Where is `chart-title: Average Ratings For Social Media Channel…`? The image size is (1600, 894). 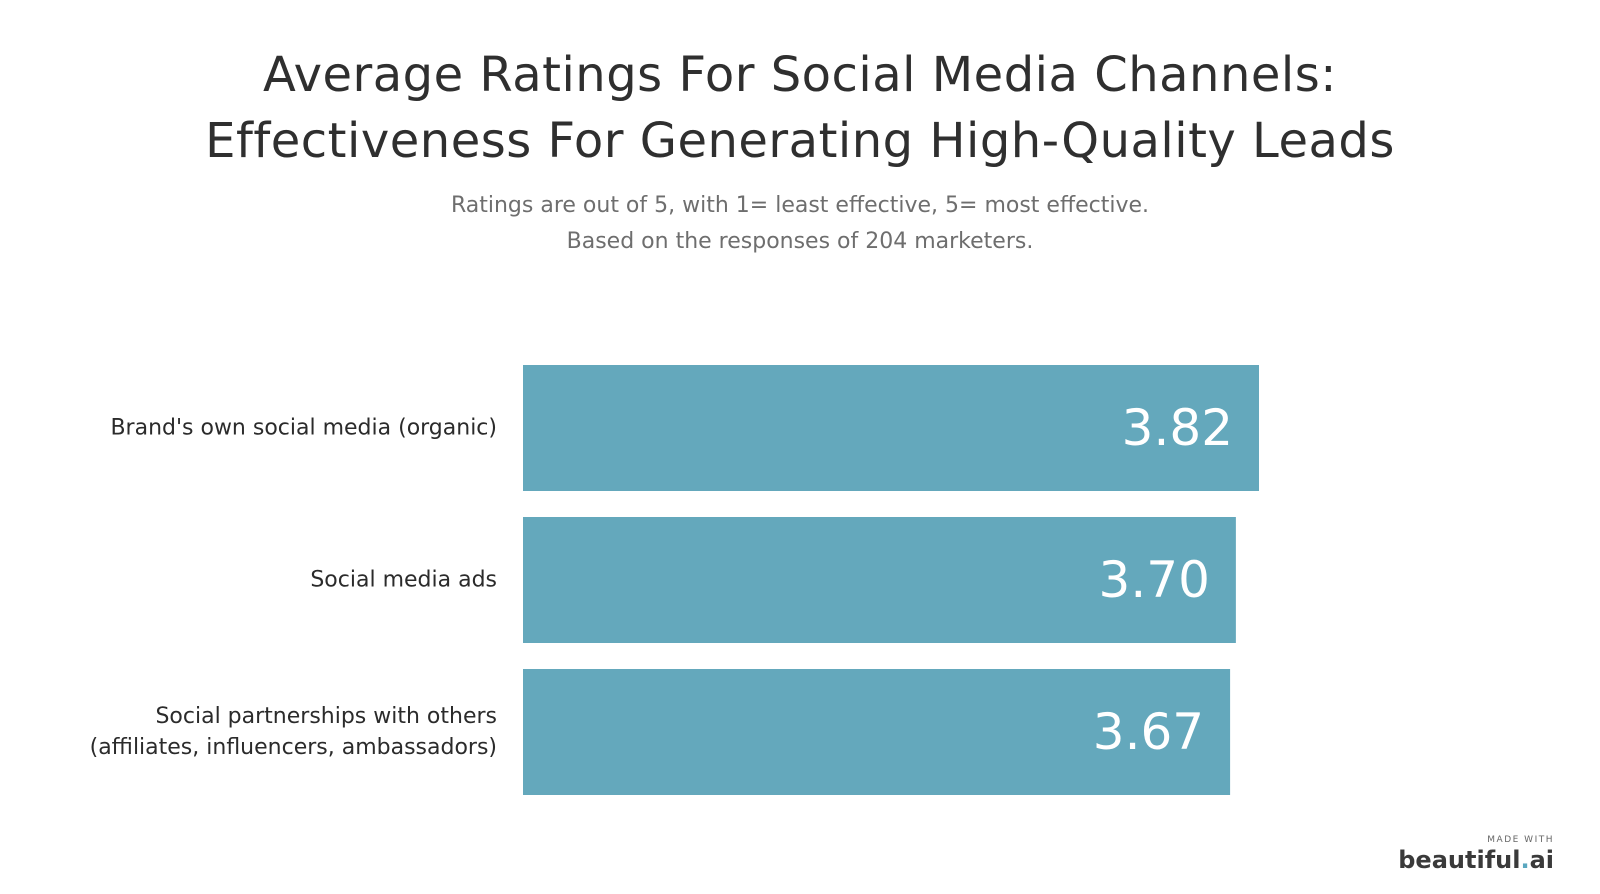 chart-title: Average Ratings For Social Media Channel… is located at coordinates (800, 108).